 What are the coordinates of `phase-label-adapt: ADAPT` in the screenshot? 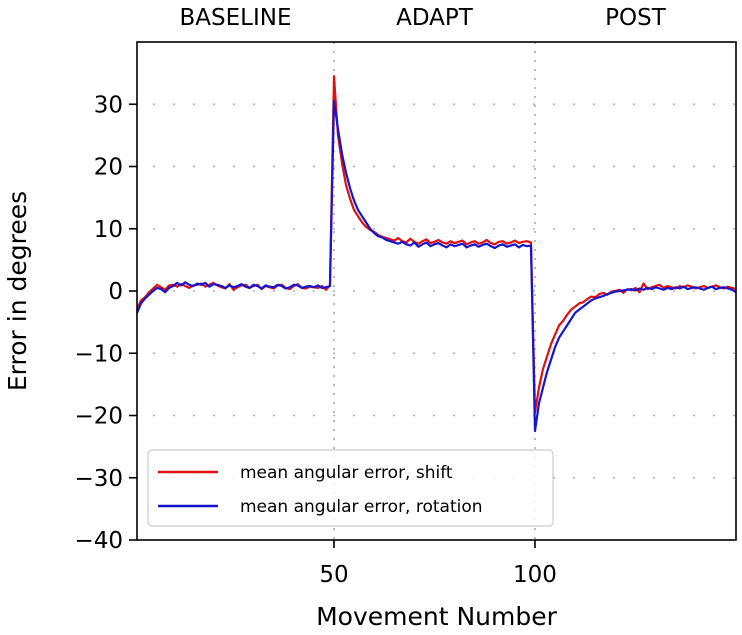 It's located at (435, 18).